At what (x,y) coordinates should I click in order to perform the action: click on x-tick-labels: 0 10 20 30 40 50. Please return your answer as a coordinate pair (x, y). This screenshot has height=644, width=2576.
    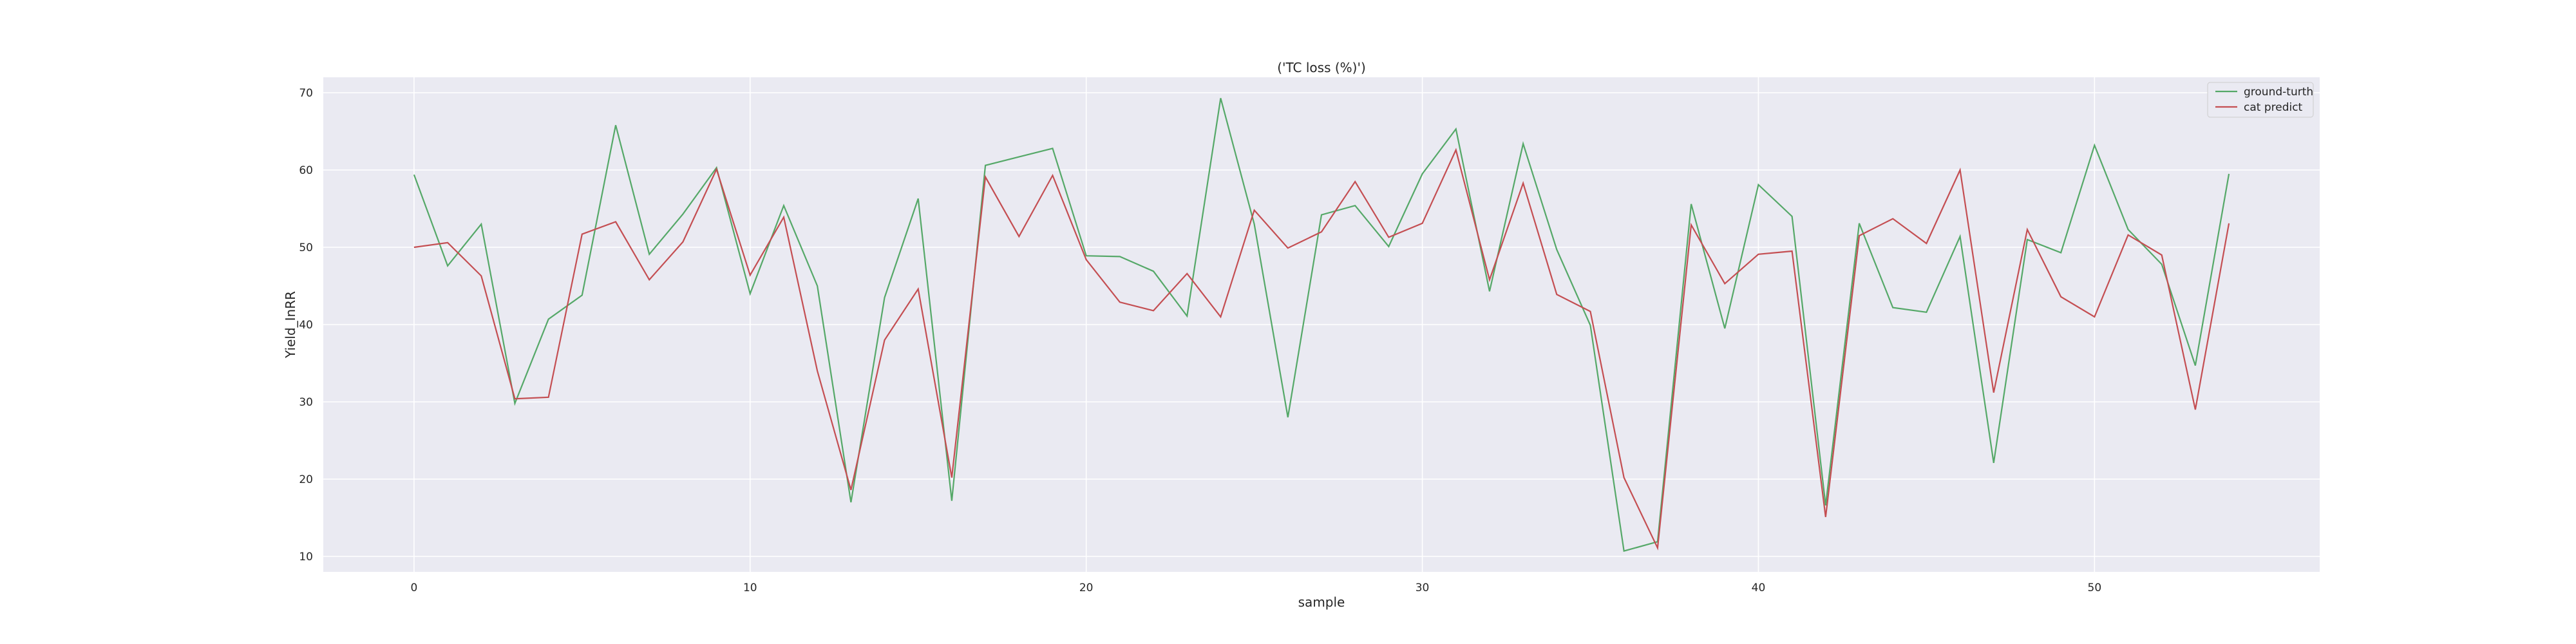
    Looking at the image, I should click on (1255, 588).